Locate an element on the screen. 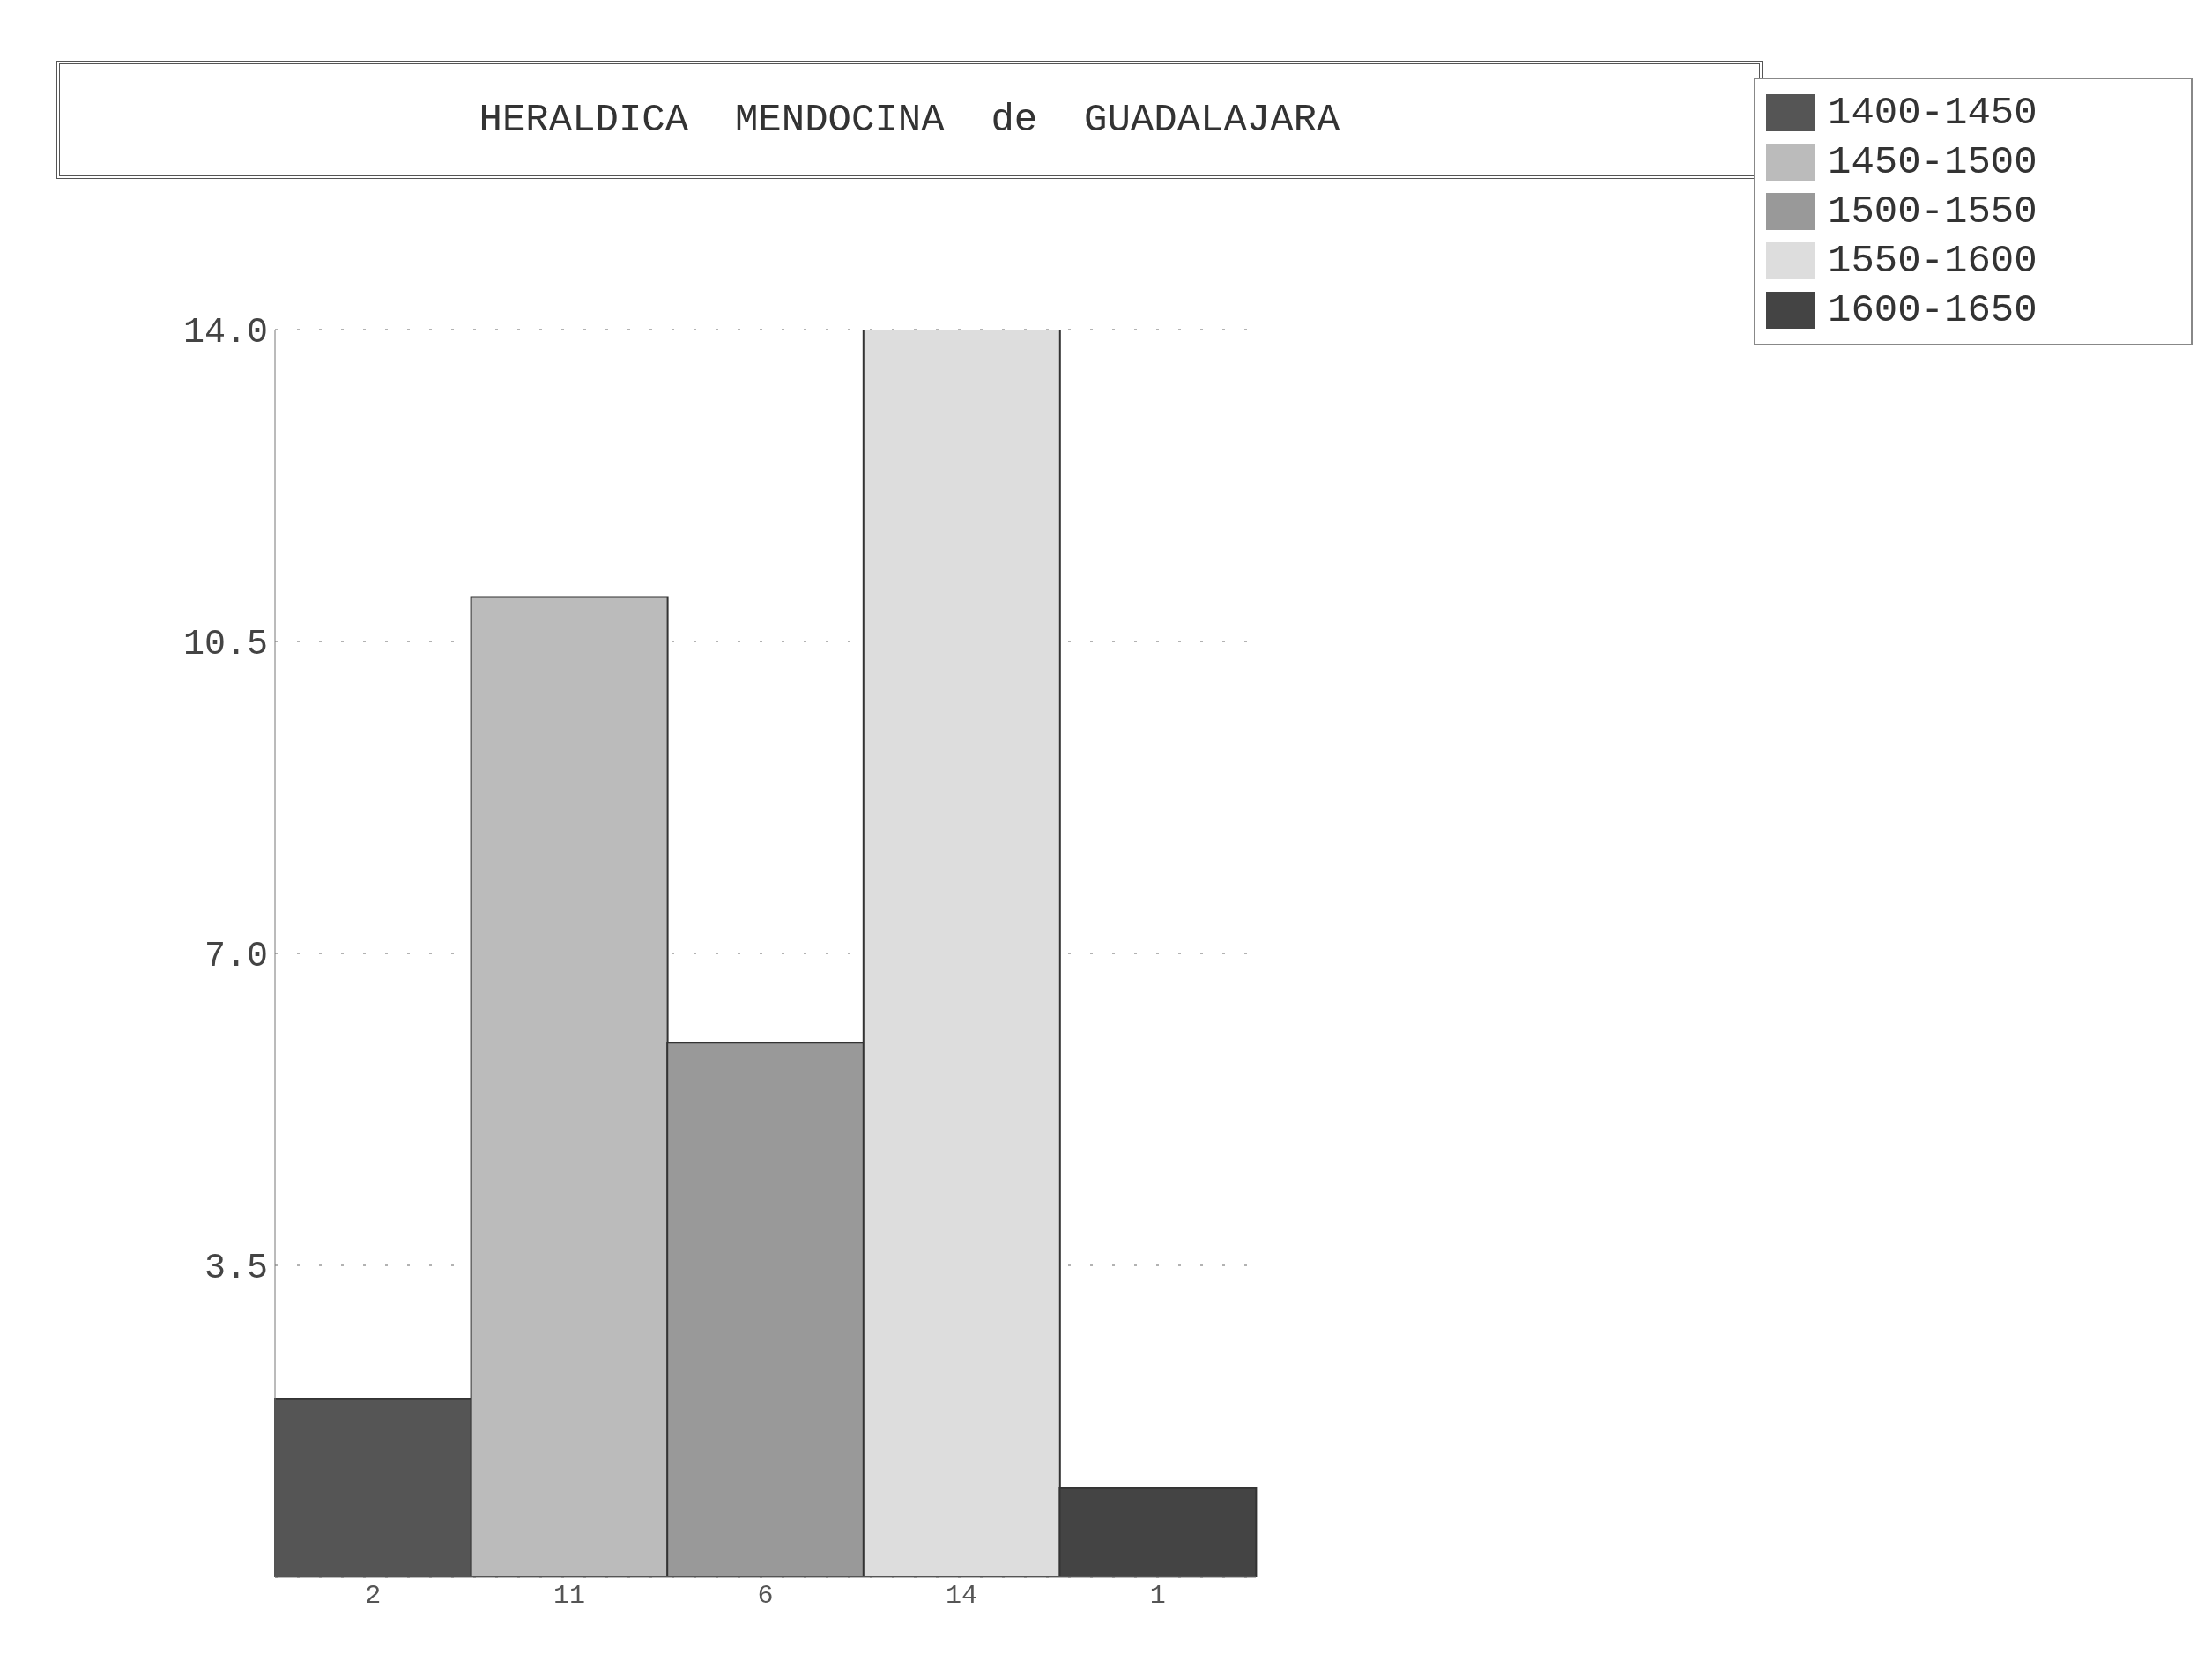 This screenshot has width=2212, height=1676. x-tick-label: 11 is located at coordinates (569, 1596).